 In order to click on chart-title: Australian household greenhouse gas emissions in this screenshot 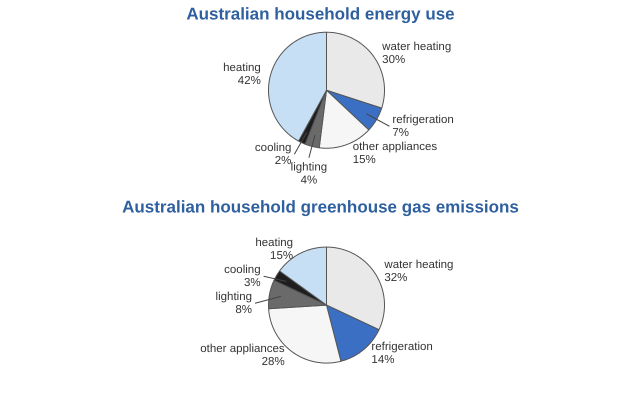, I will do `click(320, 207)`.